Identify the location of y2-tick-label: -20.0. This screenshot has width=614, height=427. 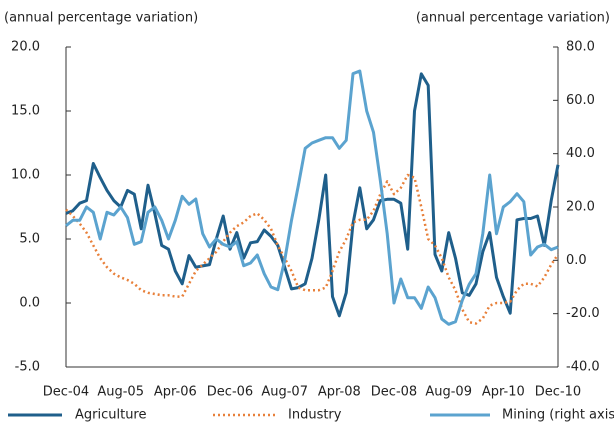
(583, 313).